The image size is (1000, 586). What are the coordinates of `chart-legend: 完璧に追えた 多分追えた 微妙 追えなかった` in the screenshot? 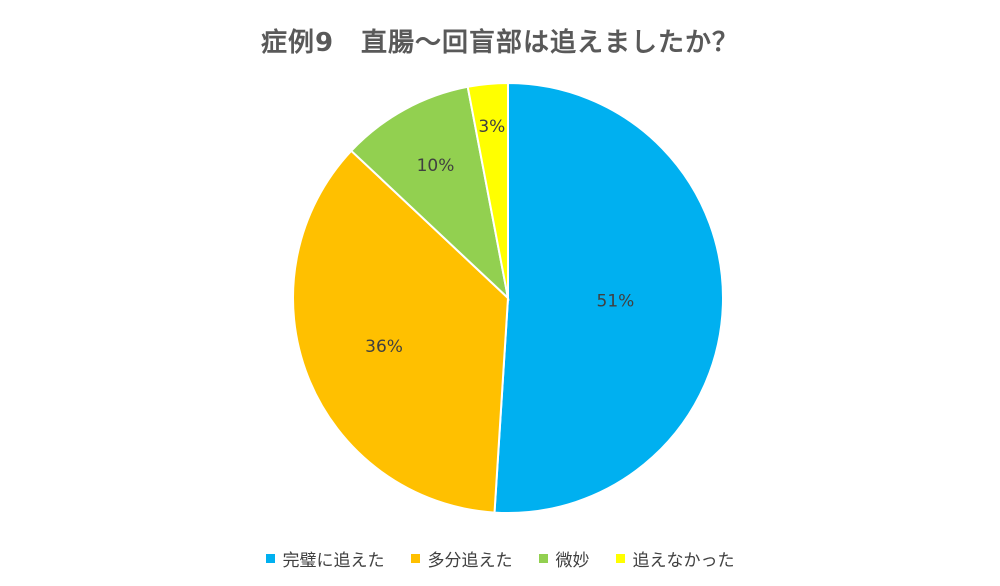 It's located at (500, 558).